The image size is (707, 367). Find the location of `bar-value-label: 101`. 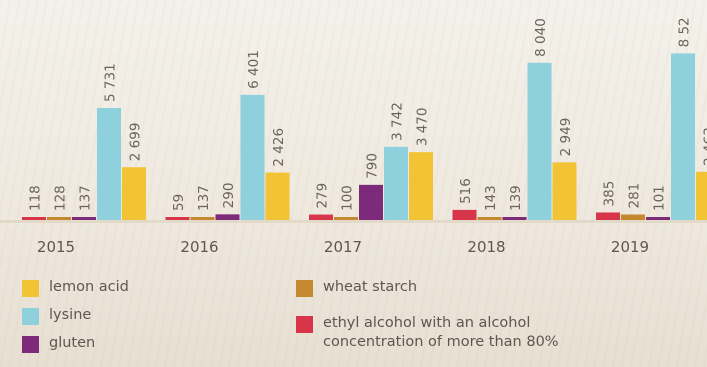

bar-value-label: 101 is located at coordinates (660, 198).